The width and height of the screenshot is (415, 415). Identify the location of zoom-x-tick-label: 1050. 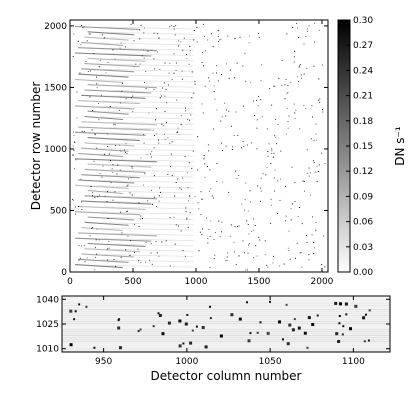
(270, 362).